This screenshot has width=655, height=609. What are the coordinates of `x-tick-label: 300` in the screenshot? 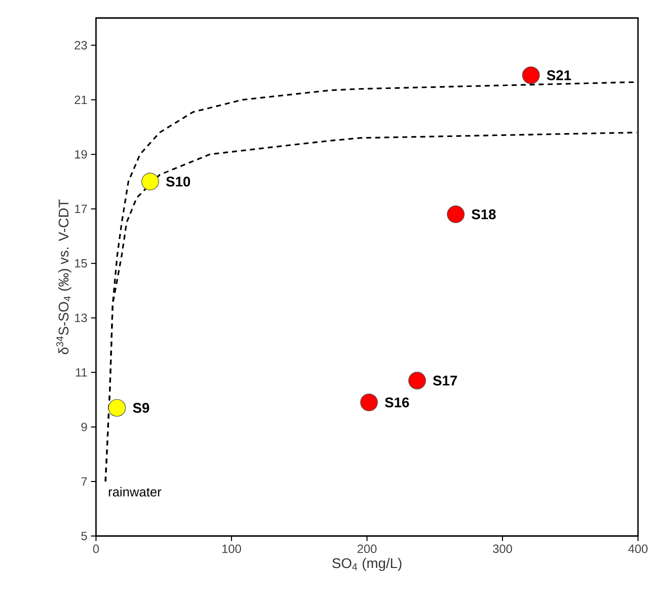 It's located at (502, 549).